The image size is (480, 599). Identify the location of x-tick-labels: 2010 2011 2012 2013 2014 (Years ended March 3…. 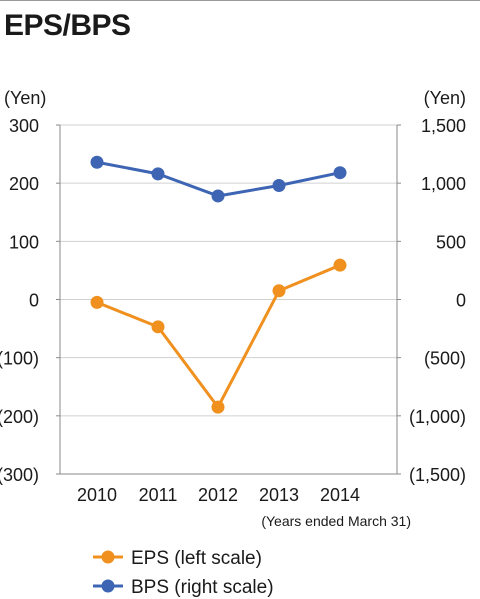
(244, 507).